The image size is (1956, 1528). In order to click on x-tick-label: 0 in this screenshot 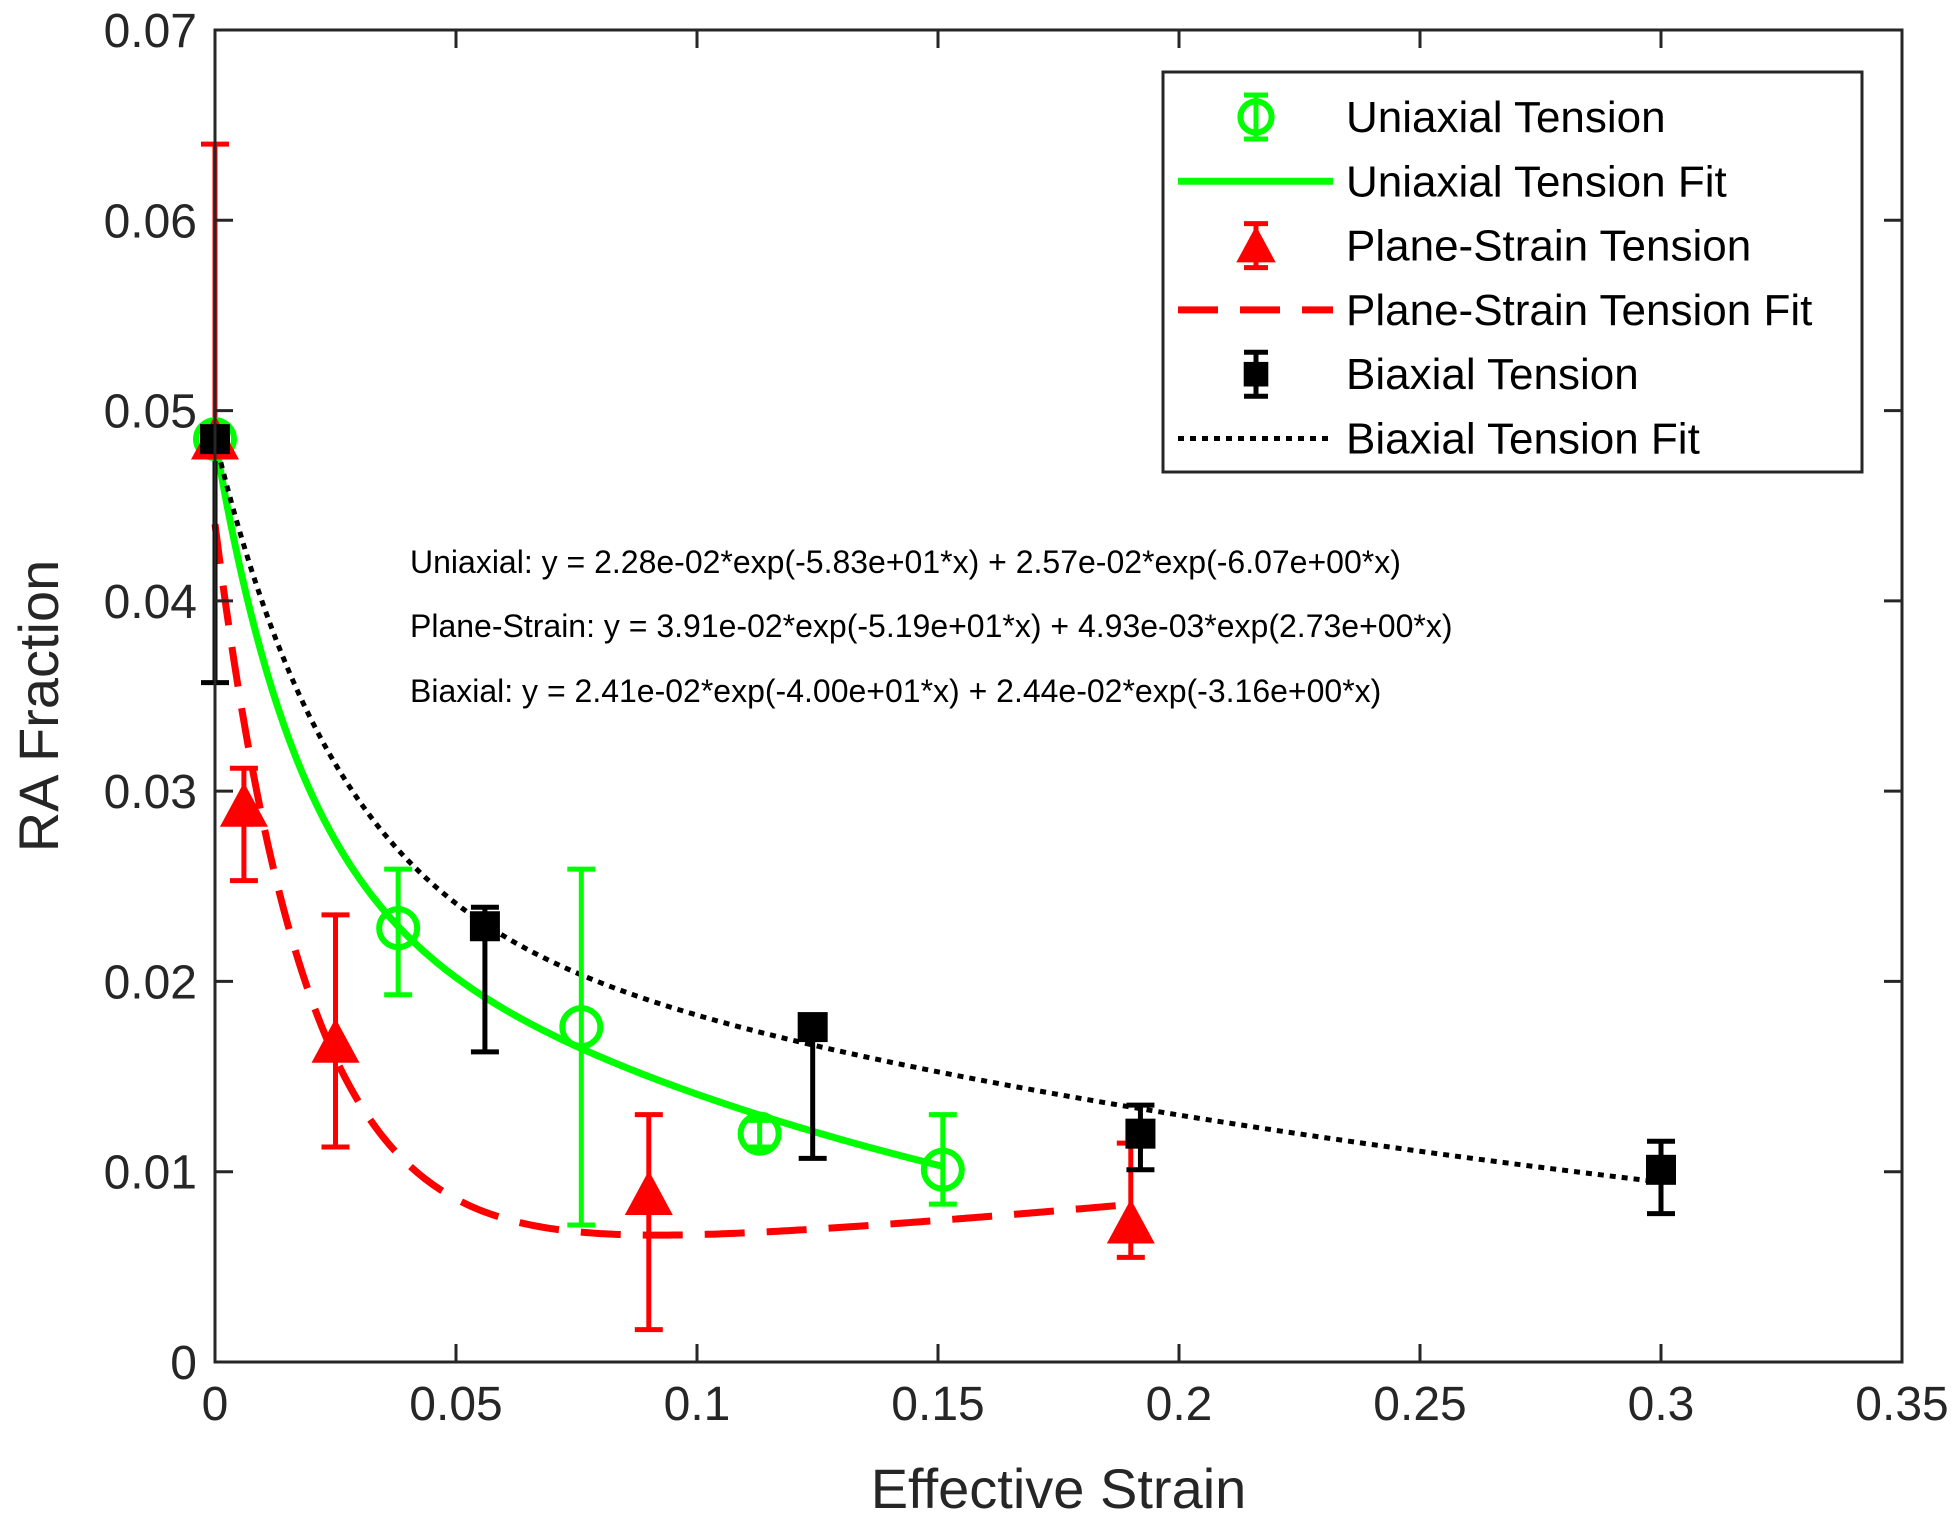, I will do `click(215, 1404)`.